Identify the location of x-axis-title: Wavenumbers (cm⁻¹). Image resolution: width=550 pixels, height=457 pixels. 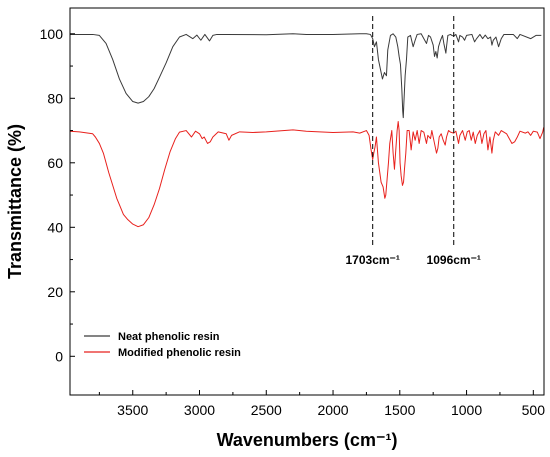
(307, 440).